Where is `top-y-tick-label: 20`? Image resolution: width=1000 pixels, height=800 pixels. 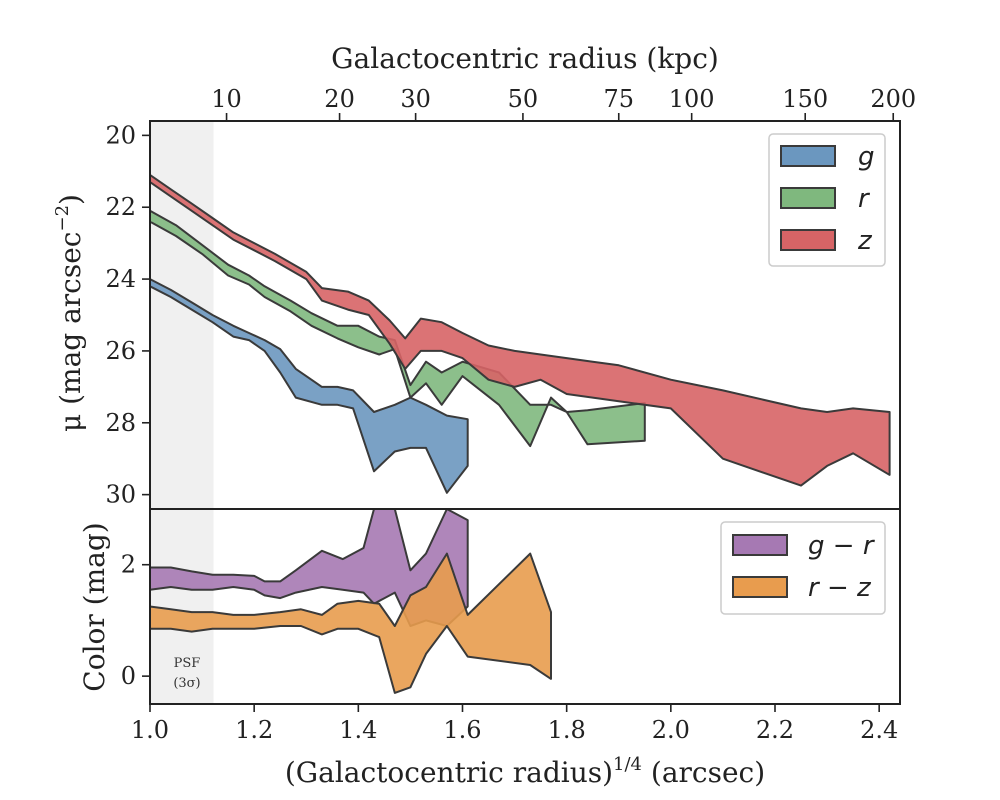
top-y-tick-label: 20 is located at coordinates (120, 135).